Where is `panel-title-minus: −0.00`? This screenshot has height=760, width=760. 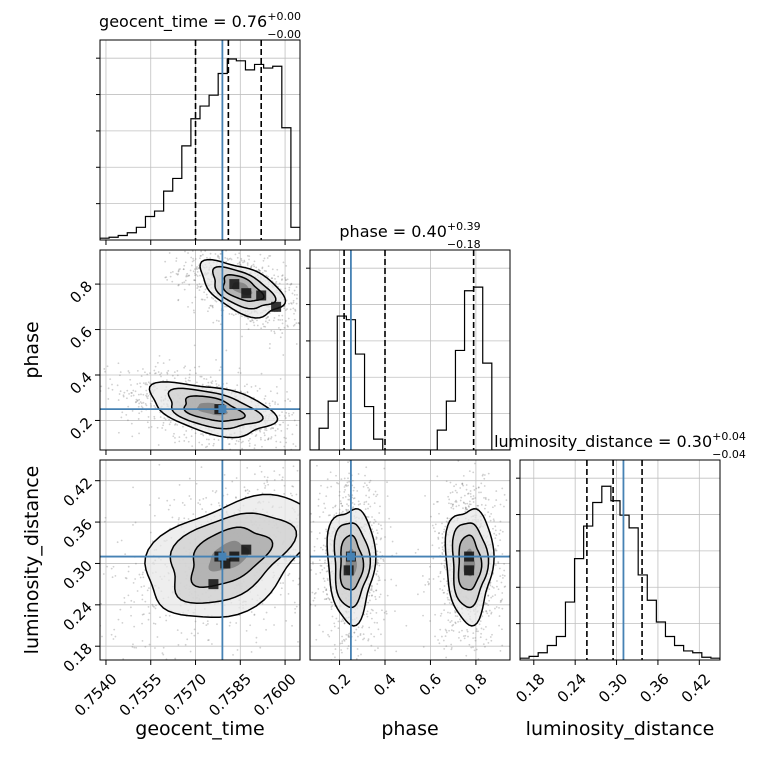
panel-title-minus: −0.00 is located at coordinates (284, 34).